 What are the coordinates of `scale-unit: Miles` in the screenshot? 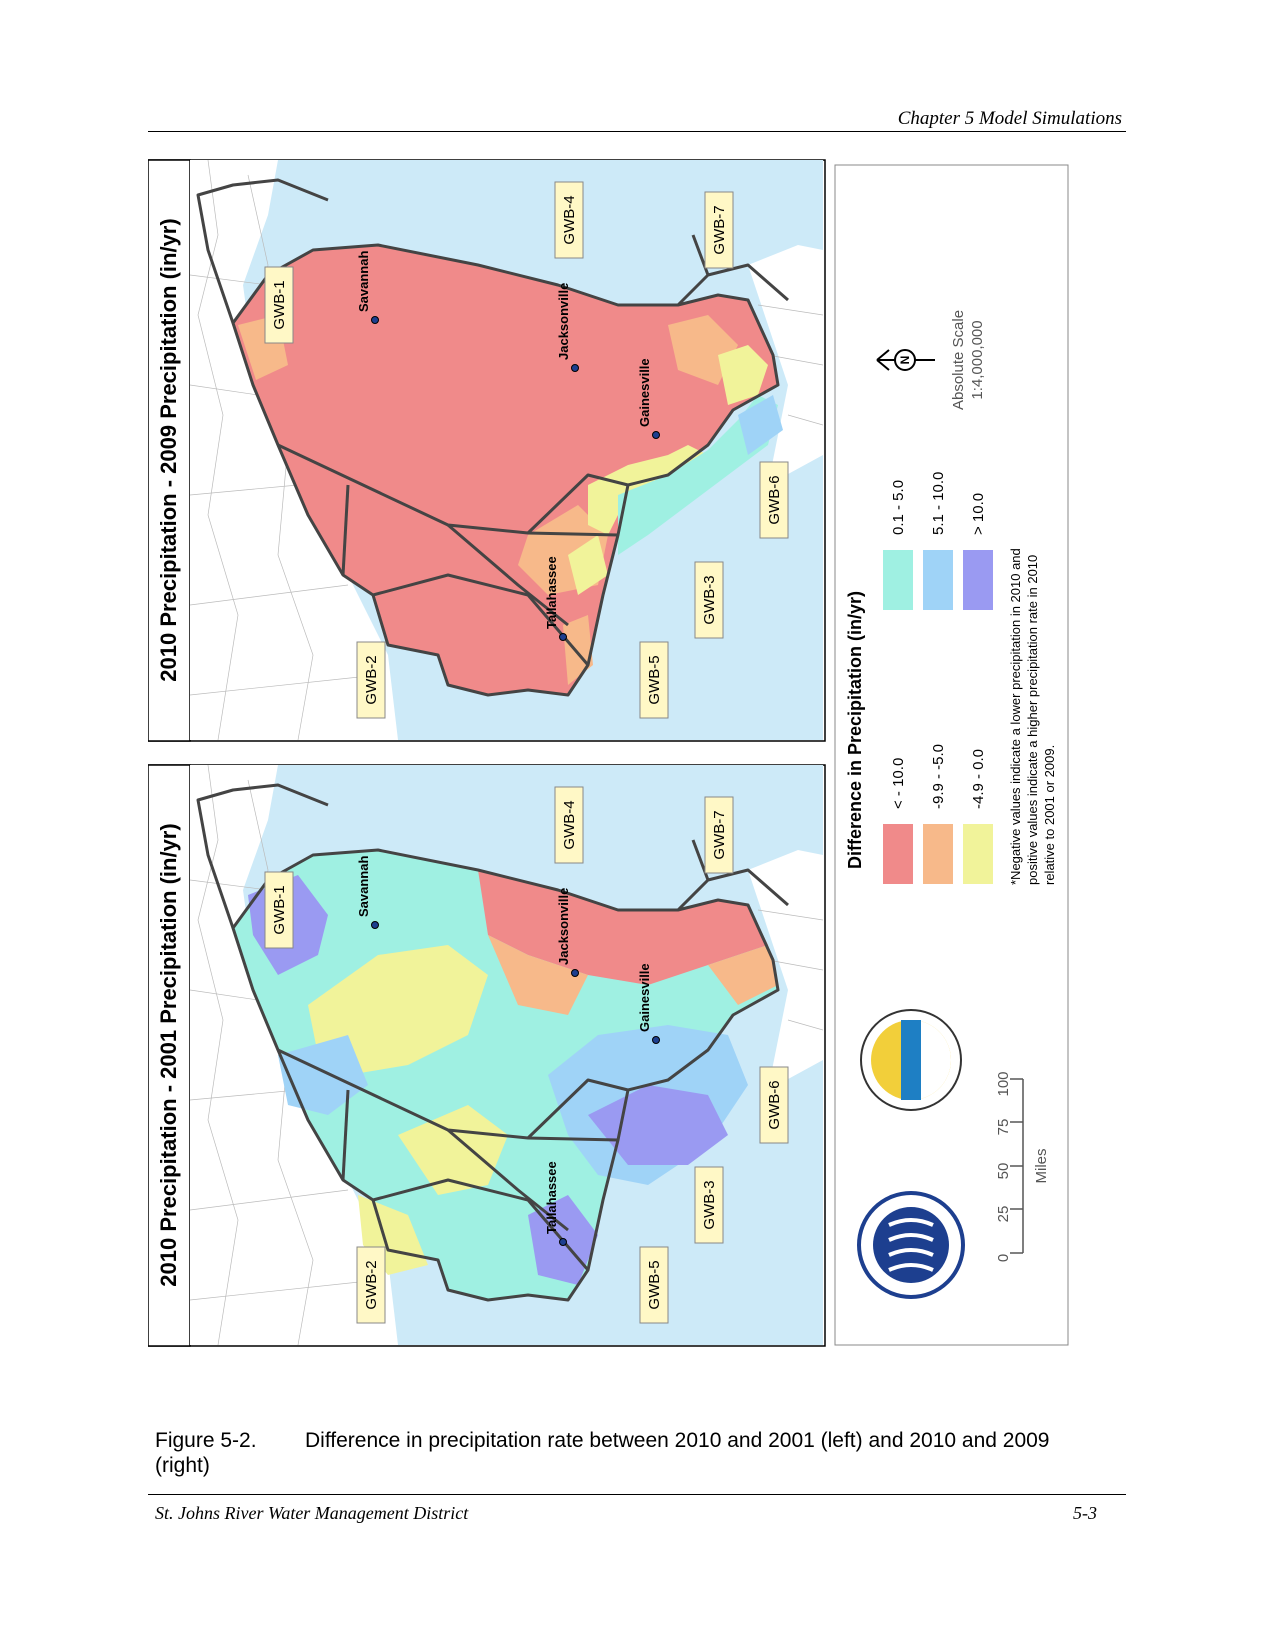 It's located at (1041, 1165).